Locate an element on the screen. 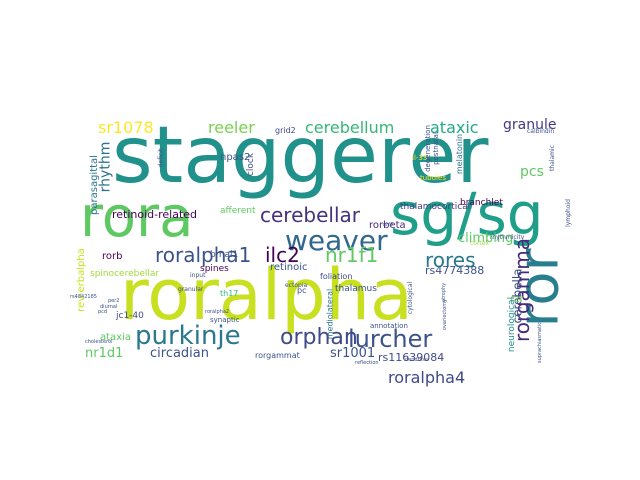 This screenshot has width=640, height=480. cloud-word: afferent is located at coordinates (238, 211).